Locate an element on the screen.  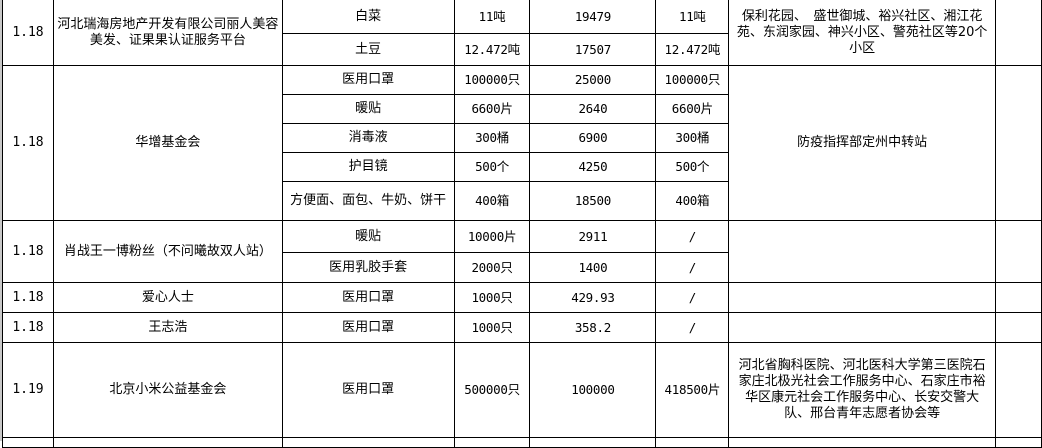
quantity-cell: 100000只 is located at coordinates (492, 80).